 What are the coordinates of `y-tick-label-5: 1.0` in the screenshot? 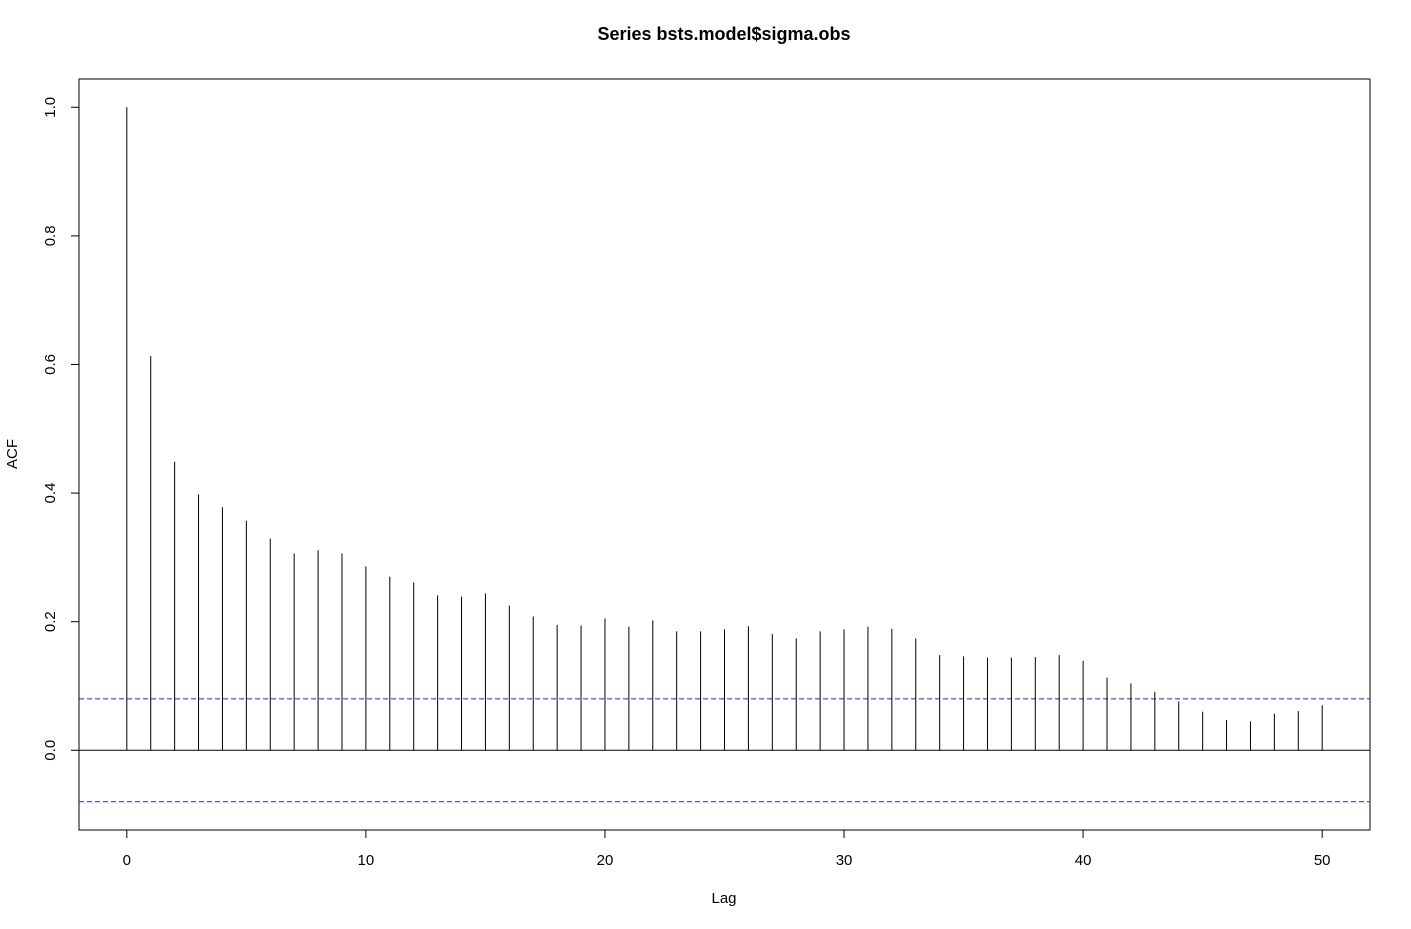 It's located at (50, 107).